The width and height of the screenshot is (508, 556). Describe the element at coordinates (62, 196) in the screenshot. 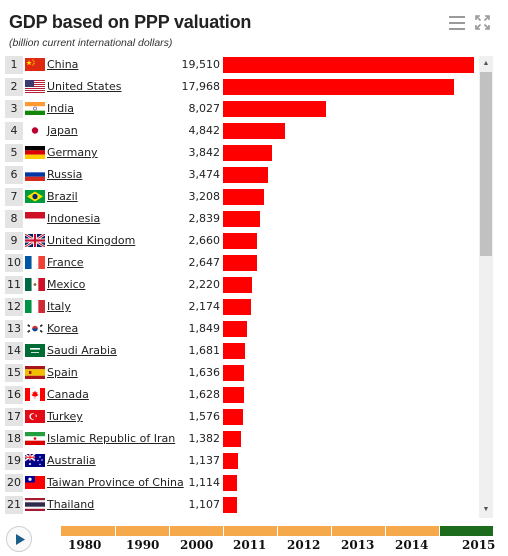

I see `country-link: Brazil` at that location.